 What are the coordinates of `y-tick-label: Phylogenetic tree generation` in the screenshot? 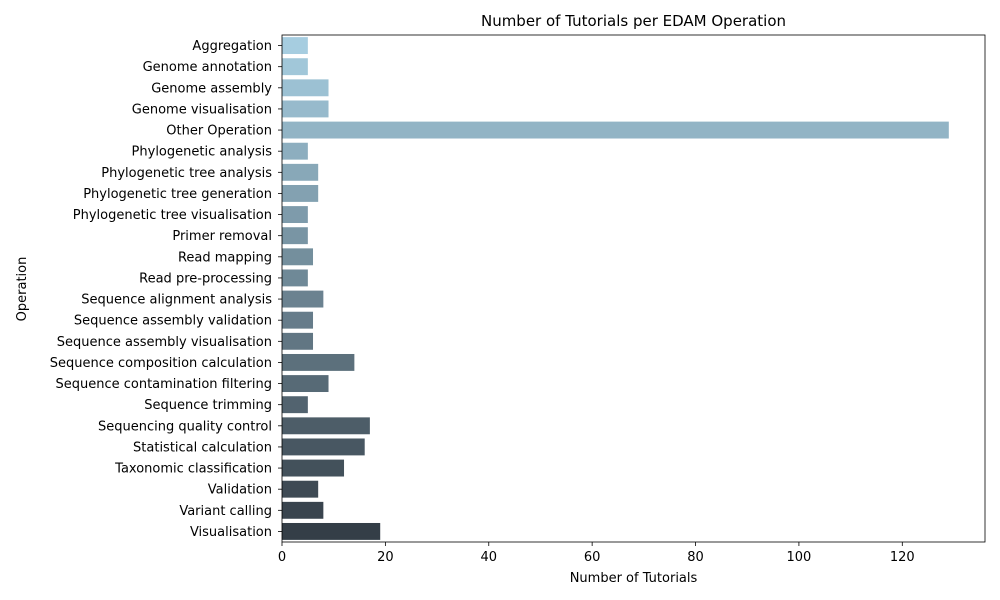 It's located at (177, 194).